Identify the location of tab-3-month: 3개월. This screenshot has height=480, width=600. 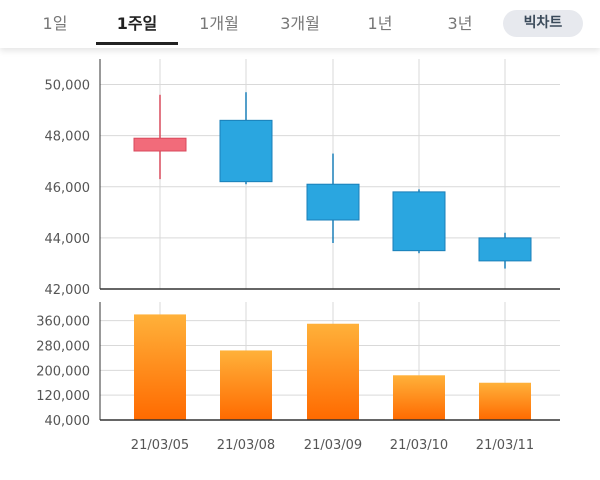
(300, 23).